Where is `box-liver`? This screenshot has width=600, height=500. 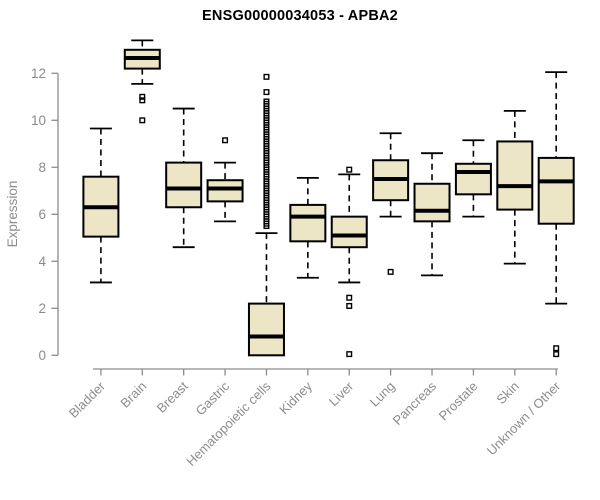
box-liver is located at coordinates (349, 262).